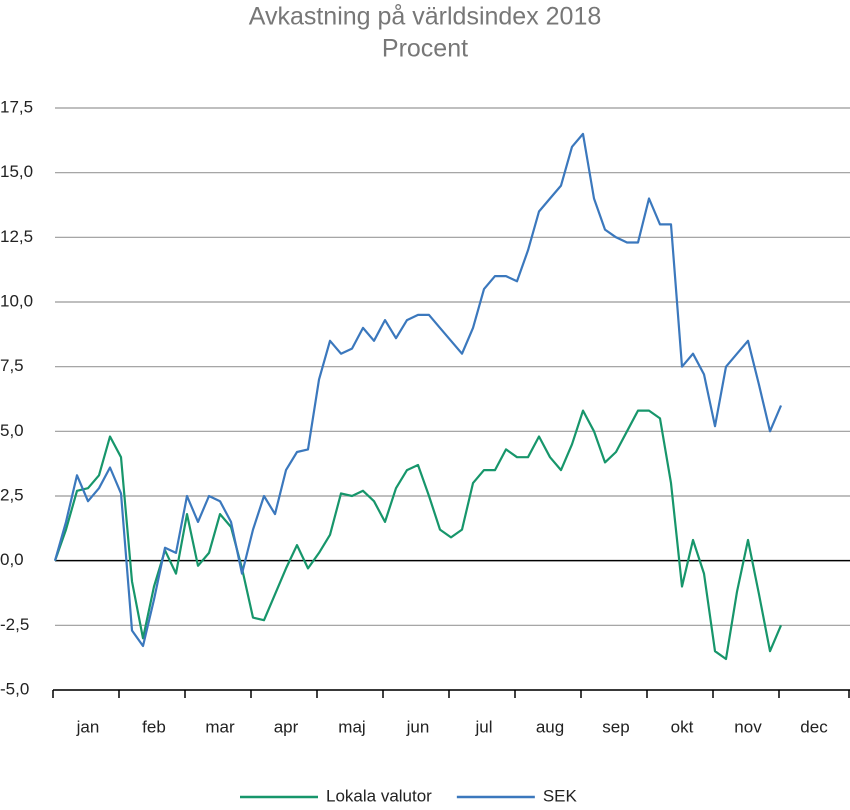  What do you see at coordinates (814, 726) in the screenshot?
I see `x-tick-label: dec` at bounding box center [814, 726].